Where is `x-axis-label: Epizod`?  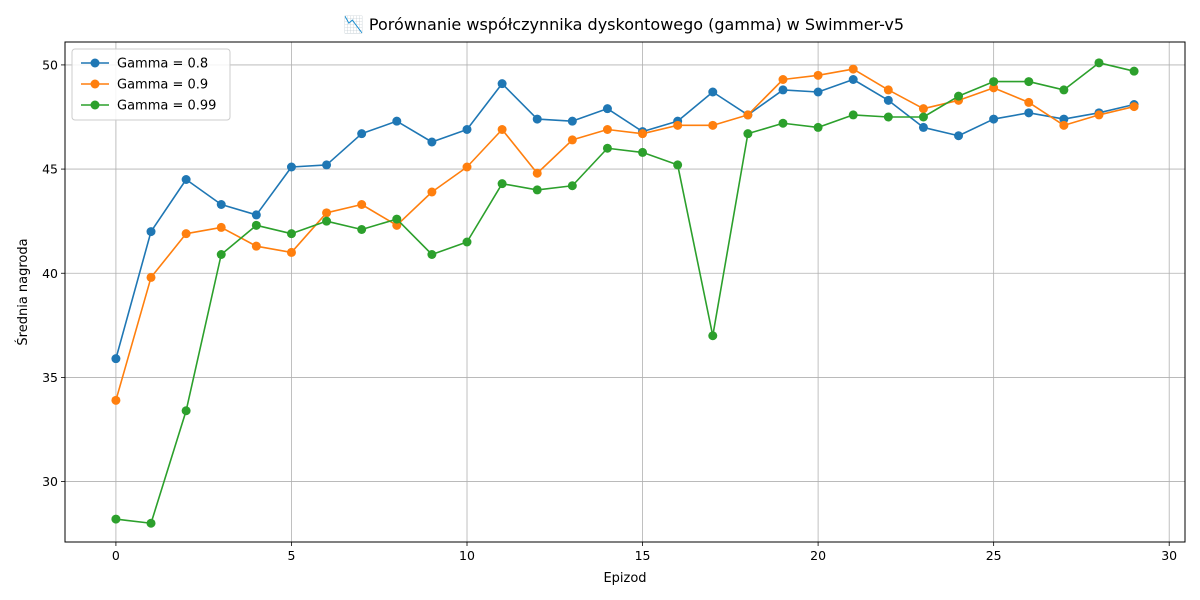 x-axis-label: Epizod is located at coordinates (624, 578).